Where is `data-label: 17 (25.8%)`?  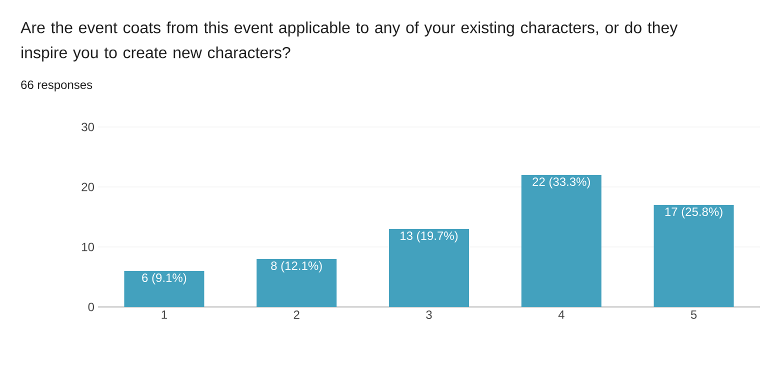 data-label: 17 (25.8%) is located at coordinates (693, 212).